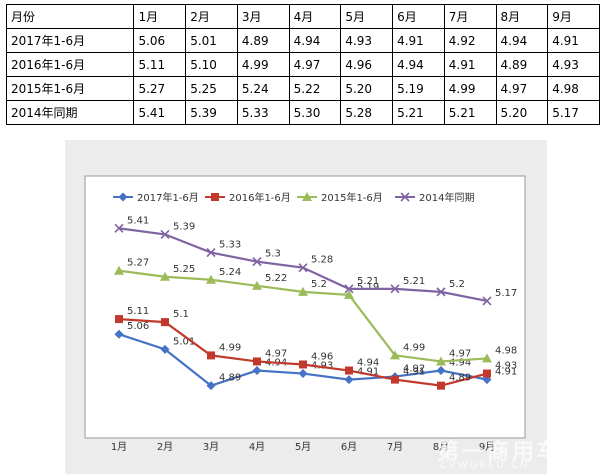 Image resolution: width=600 pixels, height=474 pixels. I want to click on table-header-month: 5月, so click(367, 16).